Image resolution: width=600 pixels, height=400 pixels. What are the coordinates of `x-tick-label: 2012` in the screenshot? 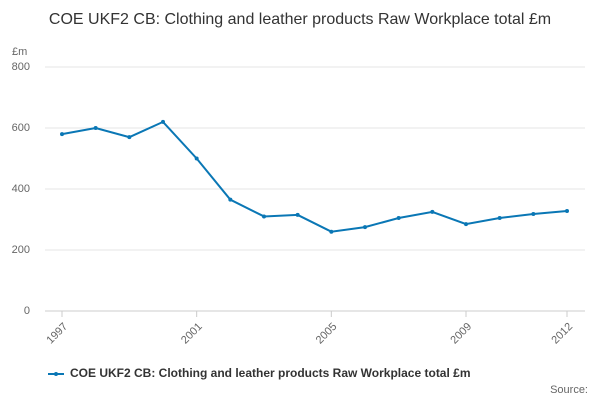 It's located at (562, 334).